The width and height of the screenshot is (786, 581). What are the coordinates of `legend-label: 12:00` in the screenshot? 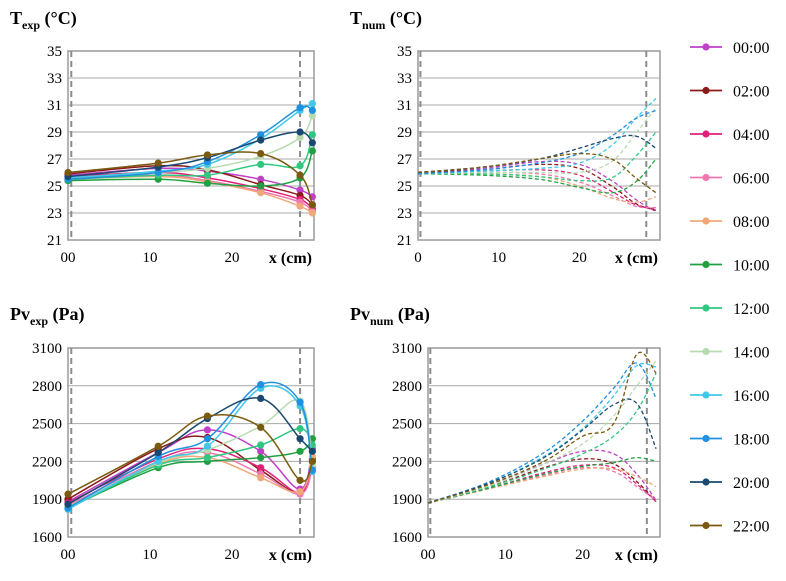 It's located at (751, 309).